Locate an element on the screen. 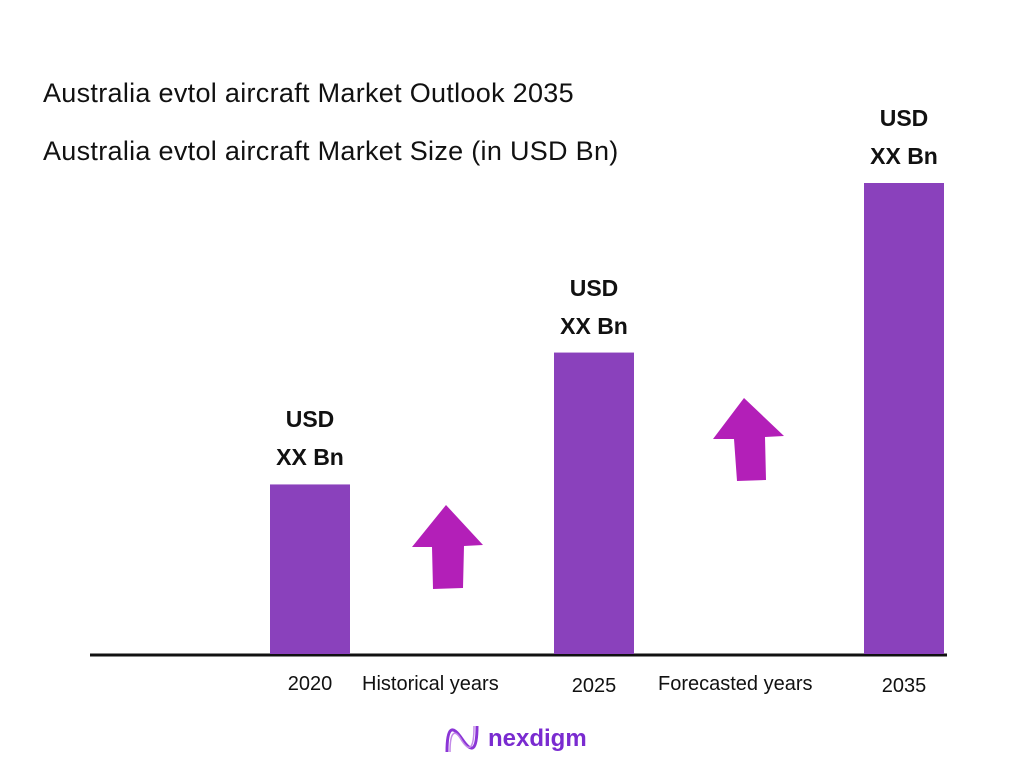  period-label-forecast: Forecasted years is located at coordinates (735, 684).